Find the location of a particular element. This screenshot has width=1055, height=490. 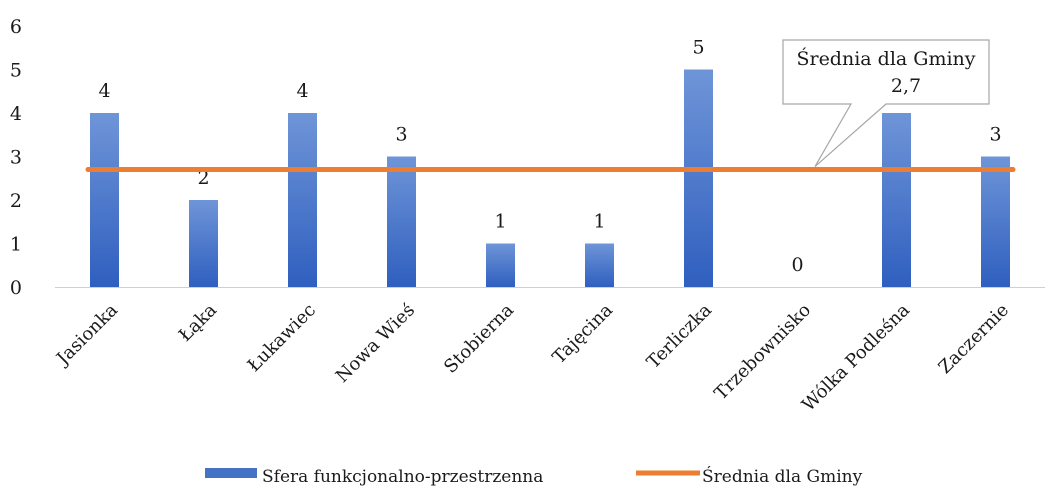

category-label: Łukawiec is located at coordinates (282, 338).